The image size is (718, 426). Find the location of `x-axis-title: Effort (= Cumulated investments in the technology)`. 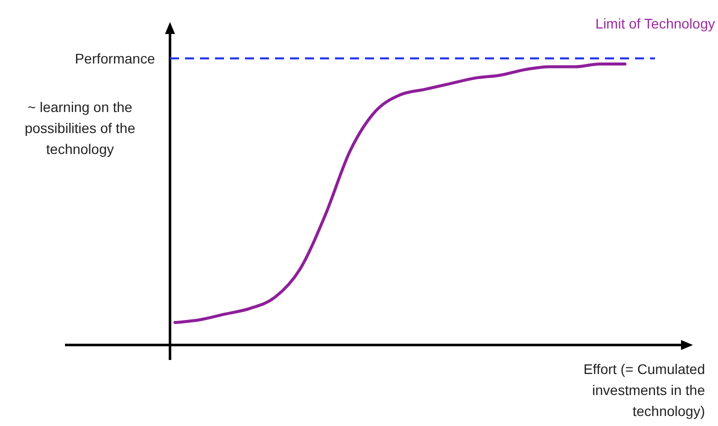

x-axis-title: Effort (= Cumulated investments in the technology) is located at coordinates (644, 390).